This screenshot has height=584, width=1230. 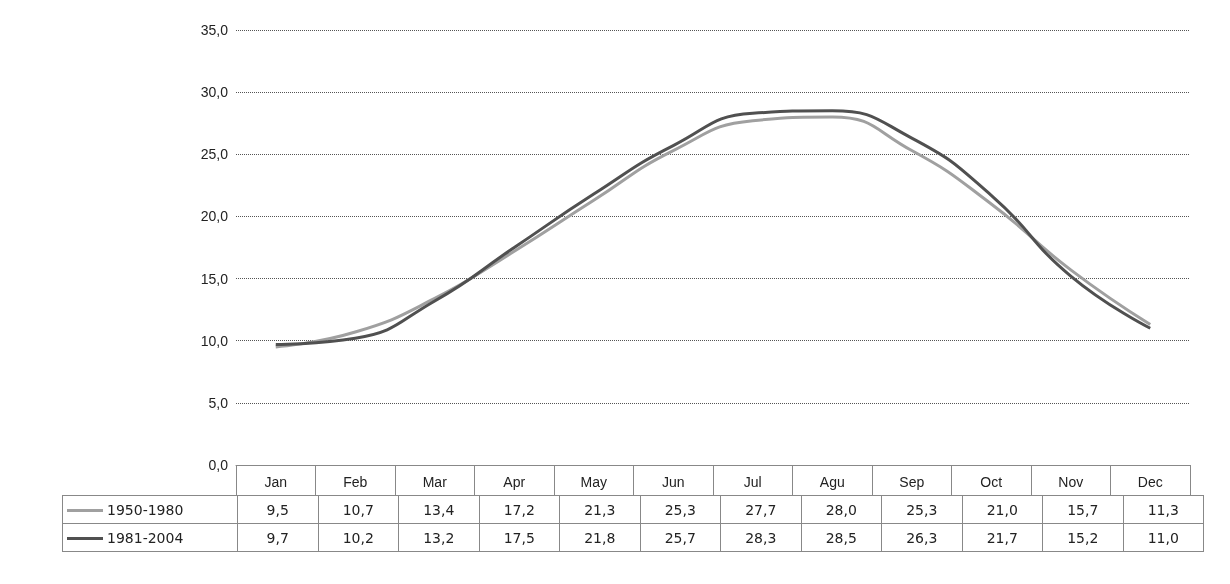 What do you see at coordinates (214, 340) in the screenshot?
I see `y-tick-label: 10,0` at bounding box center [214, 340].